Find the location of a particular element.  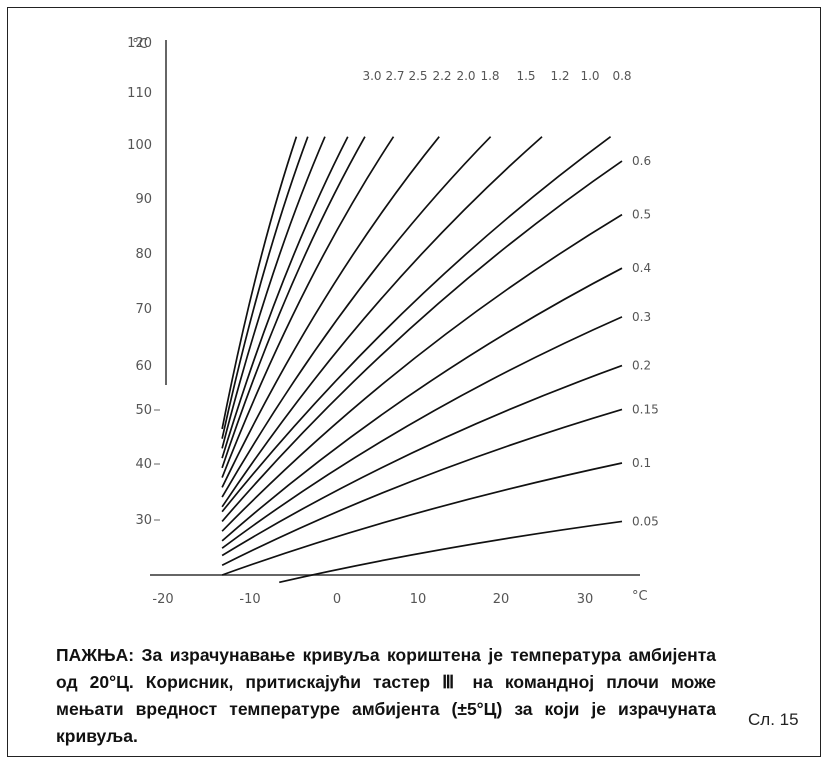

y-tick-label: 80 is located at coordinates (143, 254).